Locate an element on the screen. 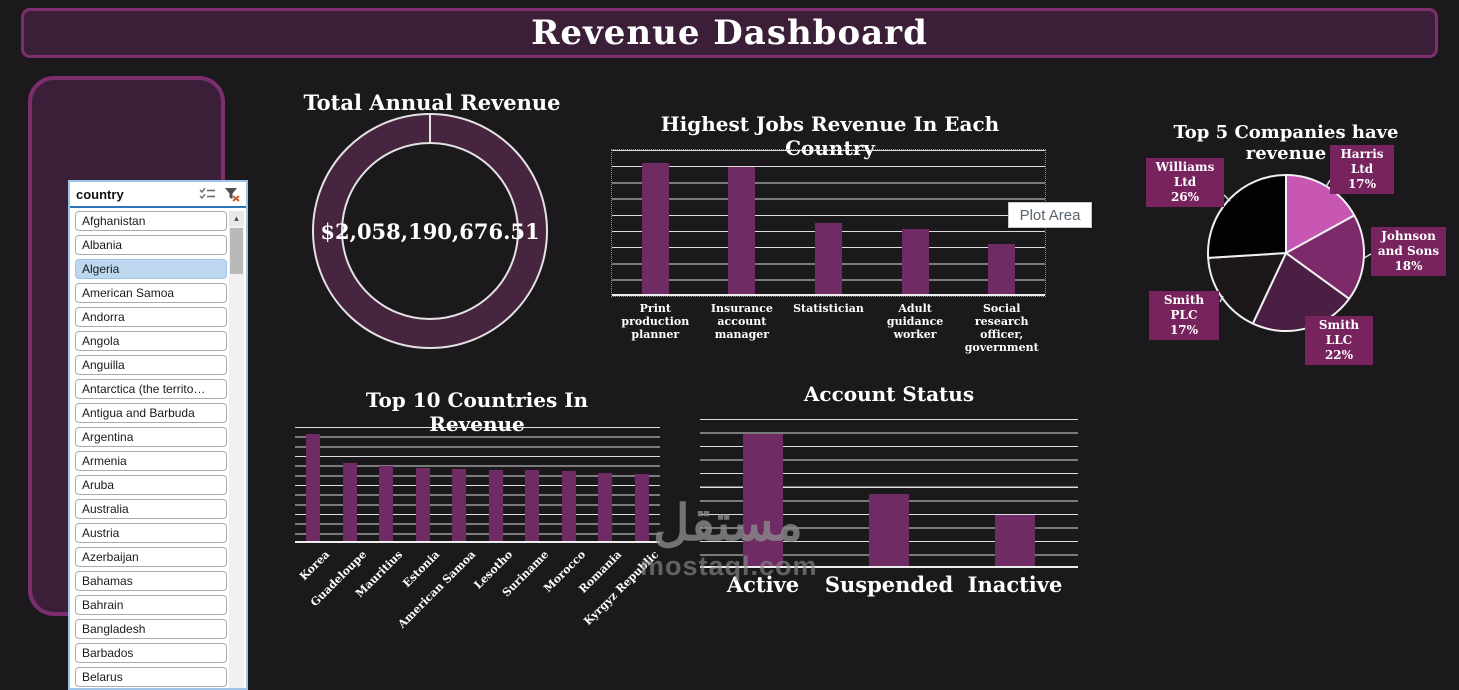  pie-label-smith-plc: Smith PLC 17% is located at coordinates (1184, 315).